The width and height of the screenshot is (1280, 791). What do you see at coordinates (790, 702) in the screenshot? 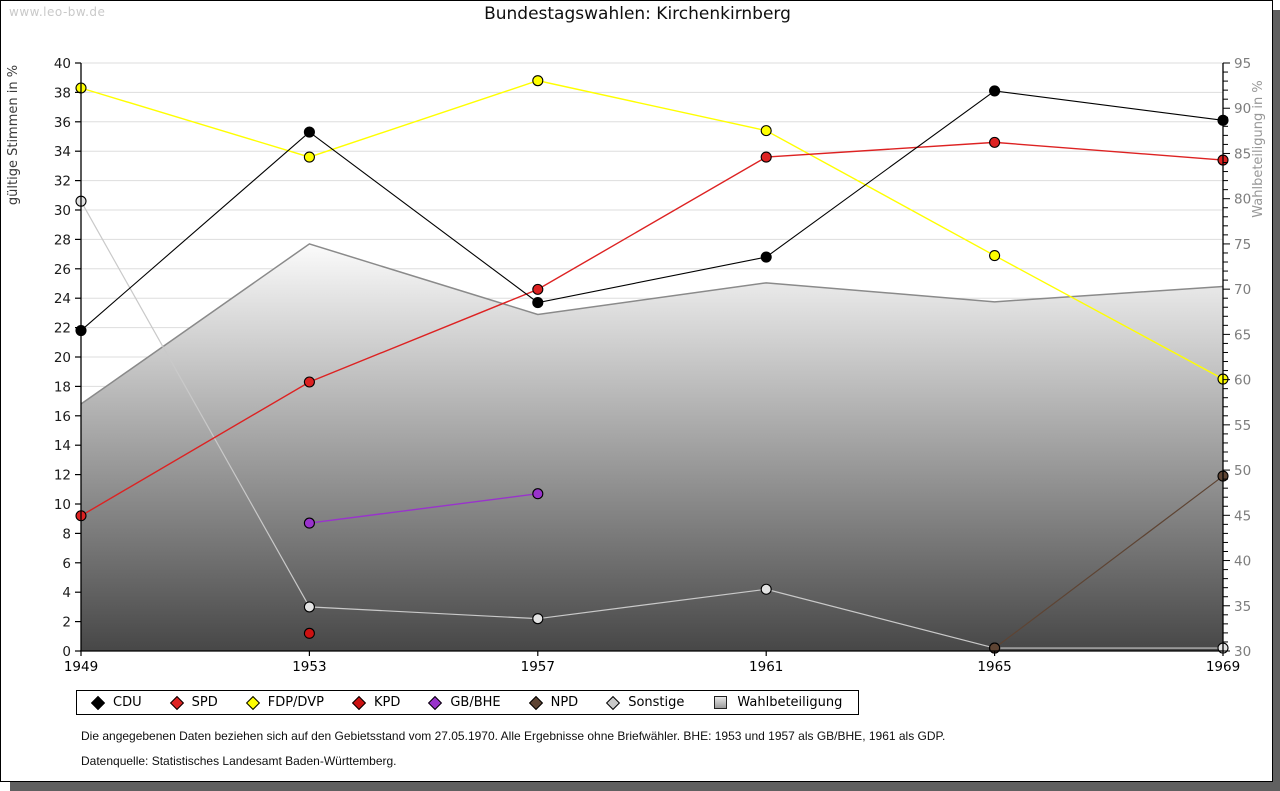
I see `legend-label: Wahlbeteiligung` at bounding box center [790, 702].